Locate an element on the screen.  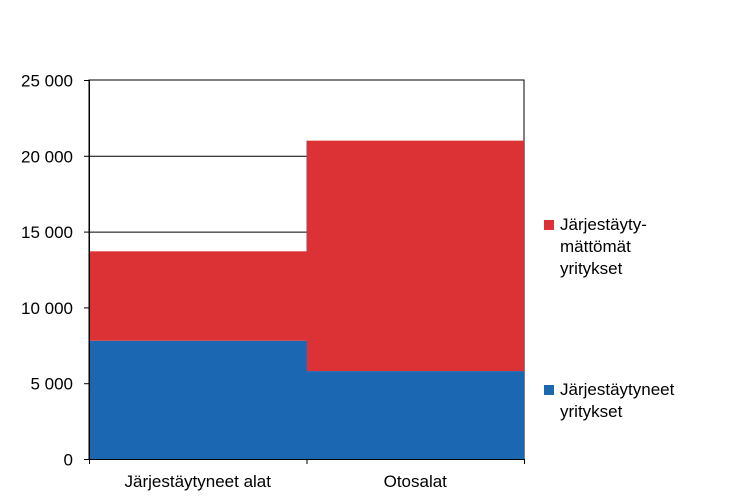
legend-swatch-organized is located at coordinates (549, 390).